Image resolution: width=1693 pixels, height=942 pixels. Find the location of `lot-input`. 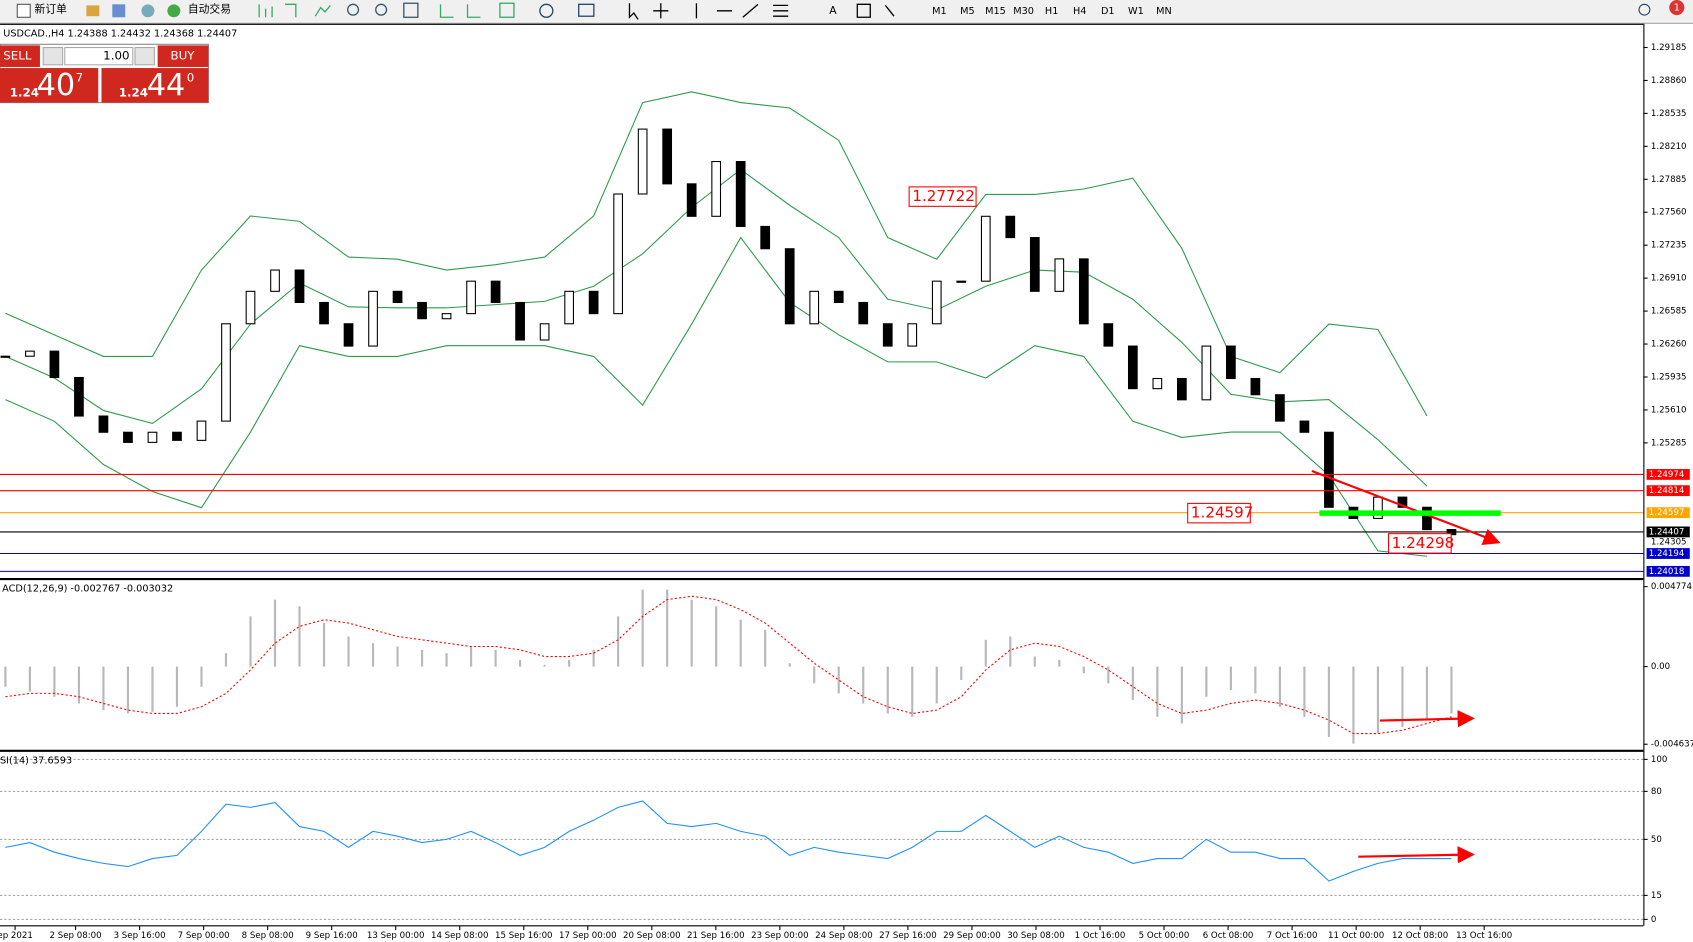

lot-input is located at coordinates (99, 56).